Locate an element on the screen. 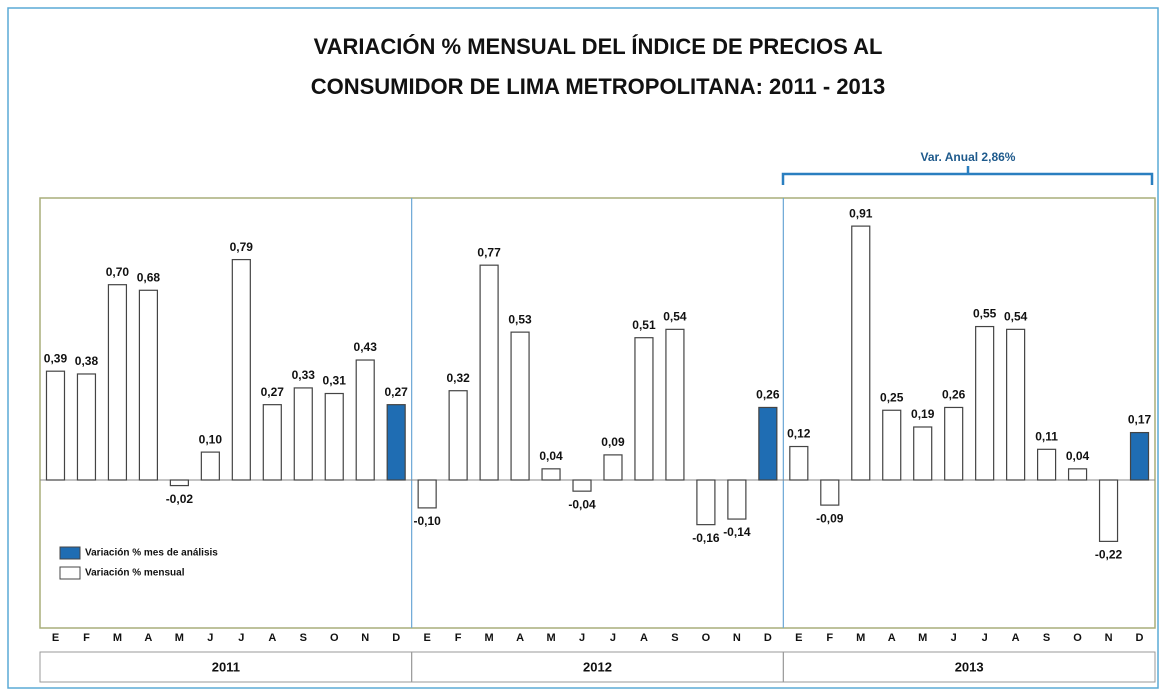 The width and height of the screenshot is (1166, 695). year-label: 2012 is located at coordinates (597, 666).